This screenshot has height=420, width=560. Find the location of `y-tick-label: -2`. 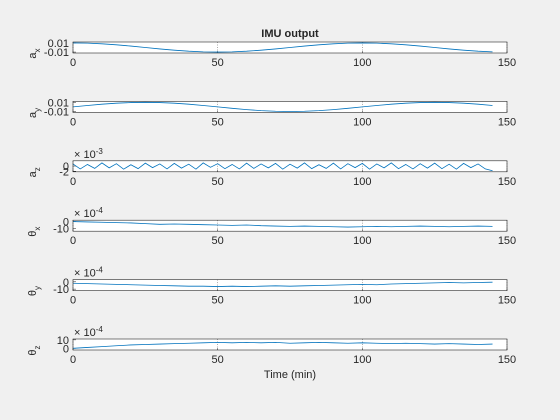

y-tick-label: -2 is located at coordinates (64, 172).